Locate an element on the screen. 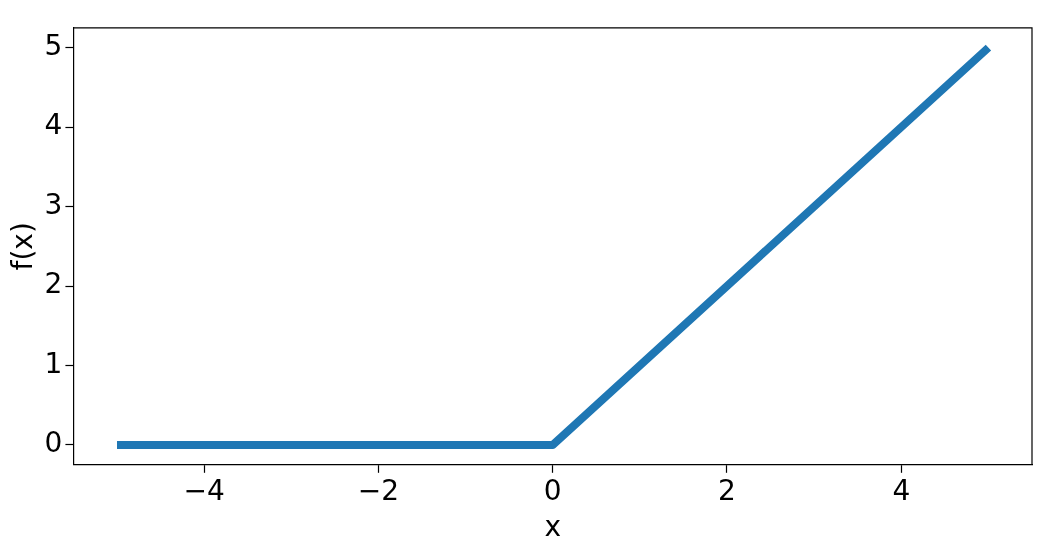  y-axis-title: f(x) is located at coordinates (23, 246).